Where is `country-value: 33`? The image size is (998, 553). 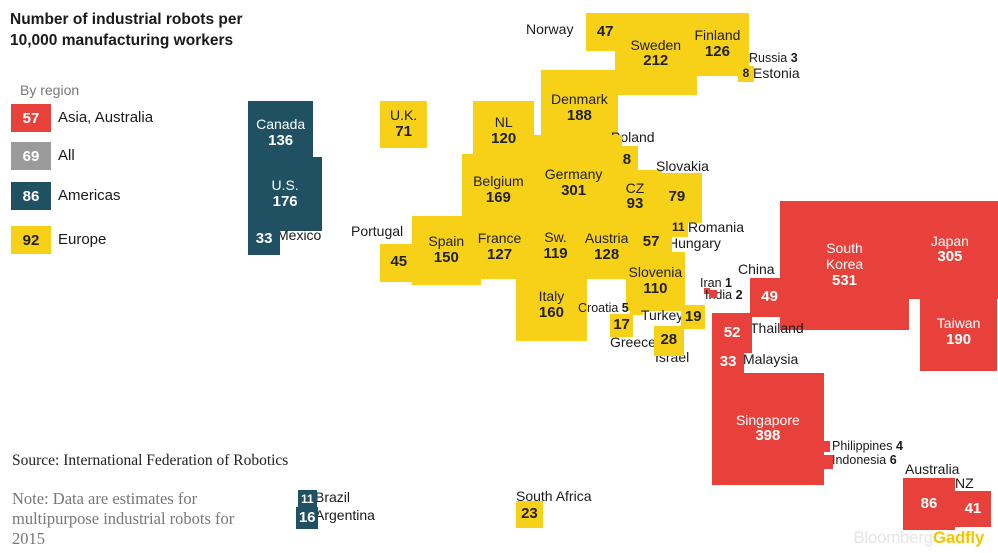
country-value: 33 is located at coordinates (264, 238).